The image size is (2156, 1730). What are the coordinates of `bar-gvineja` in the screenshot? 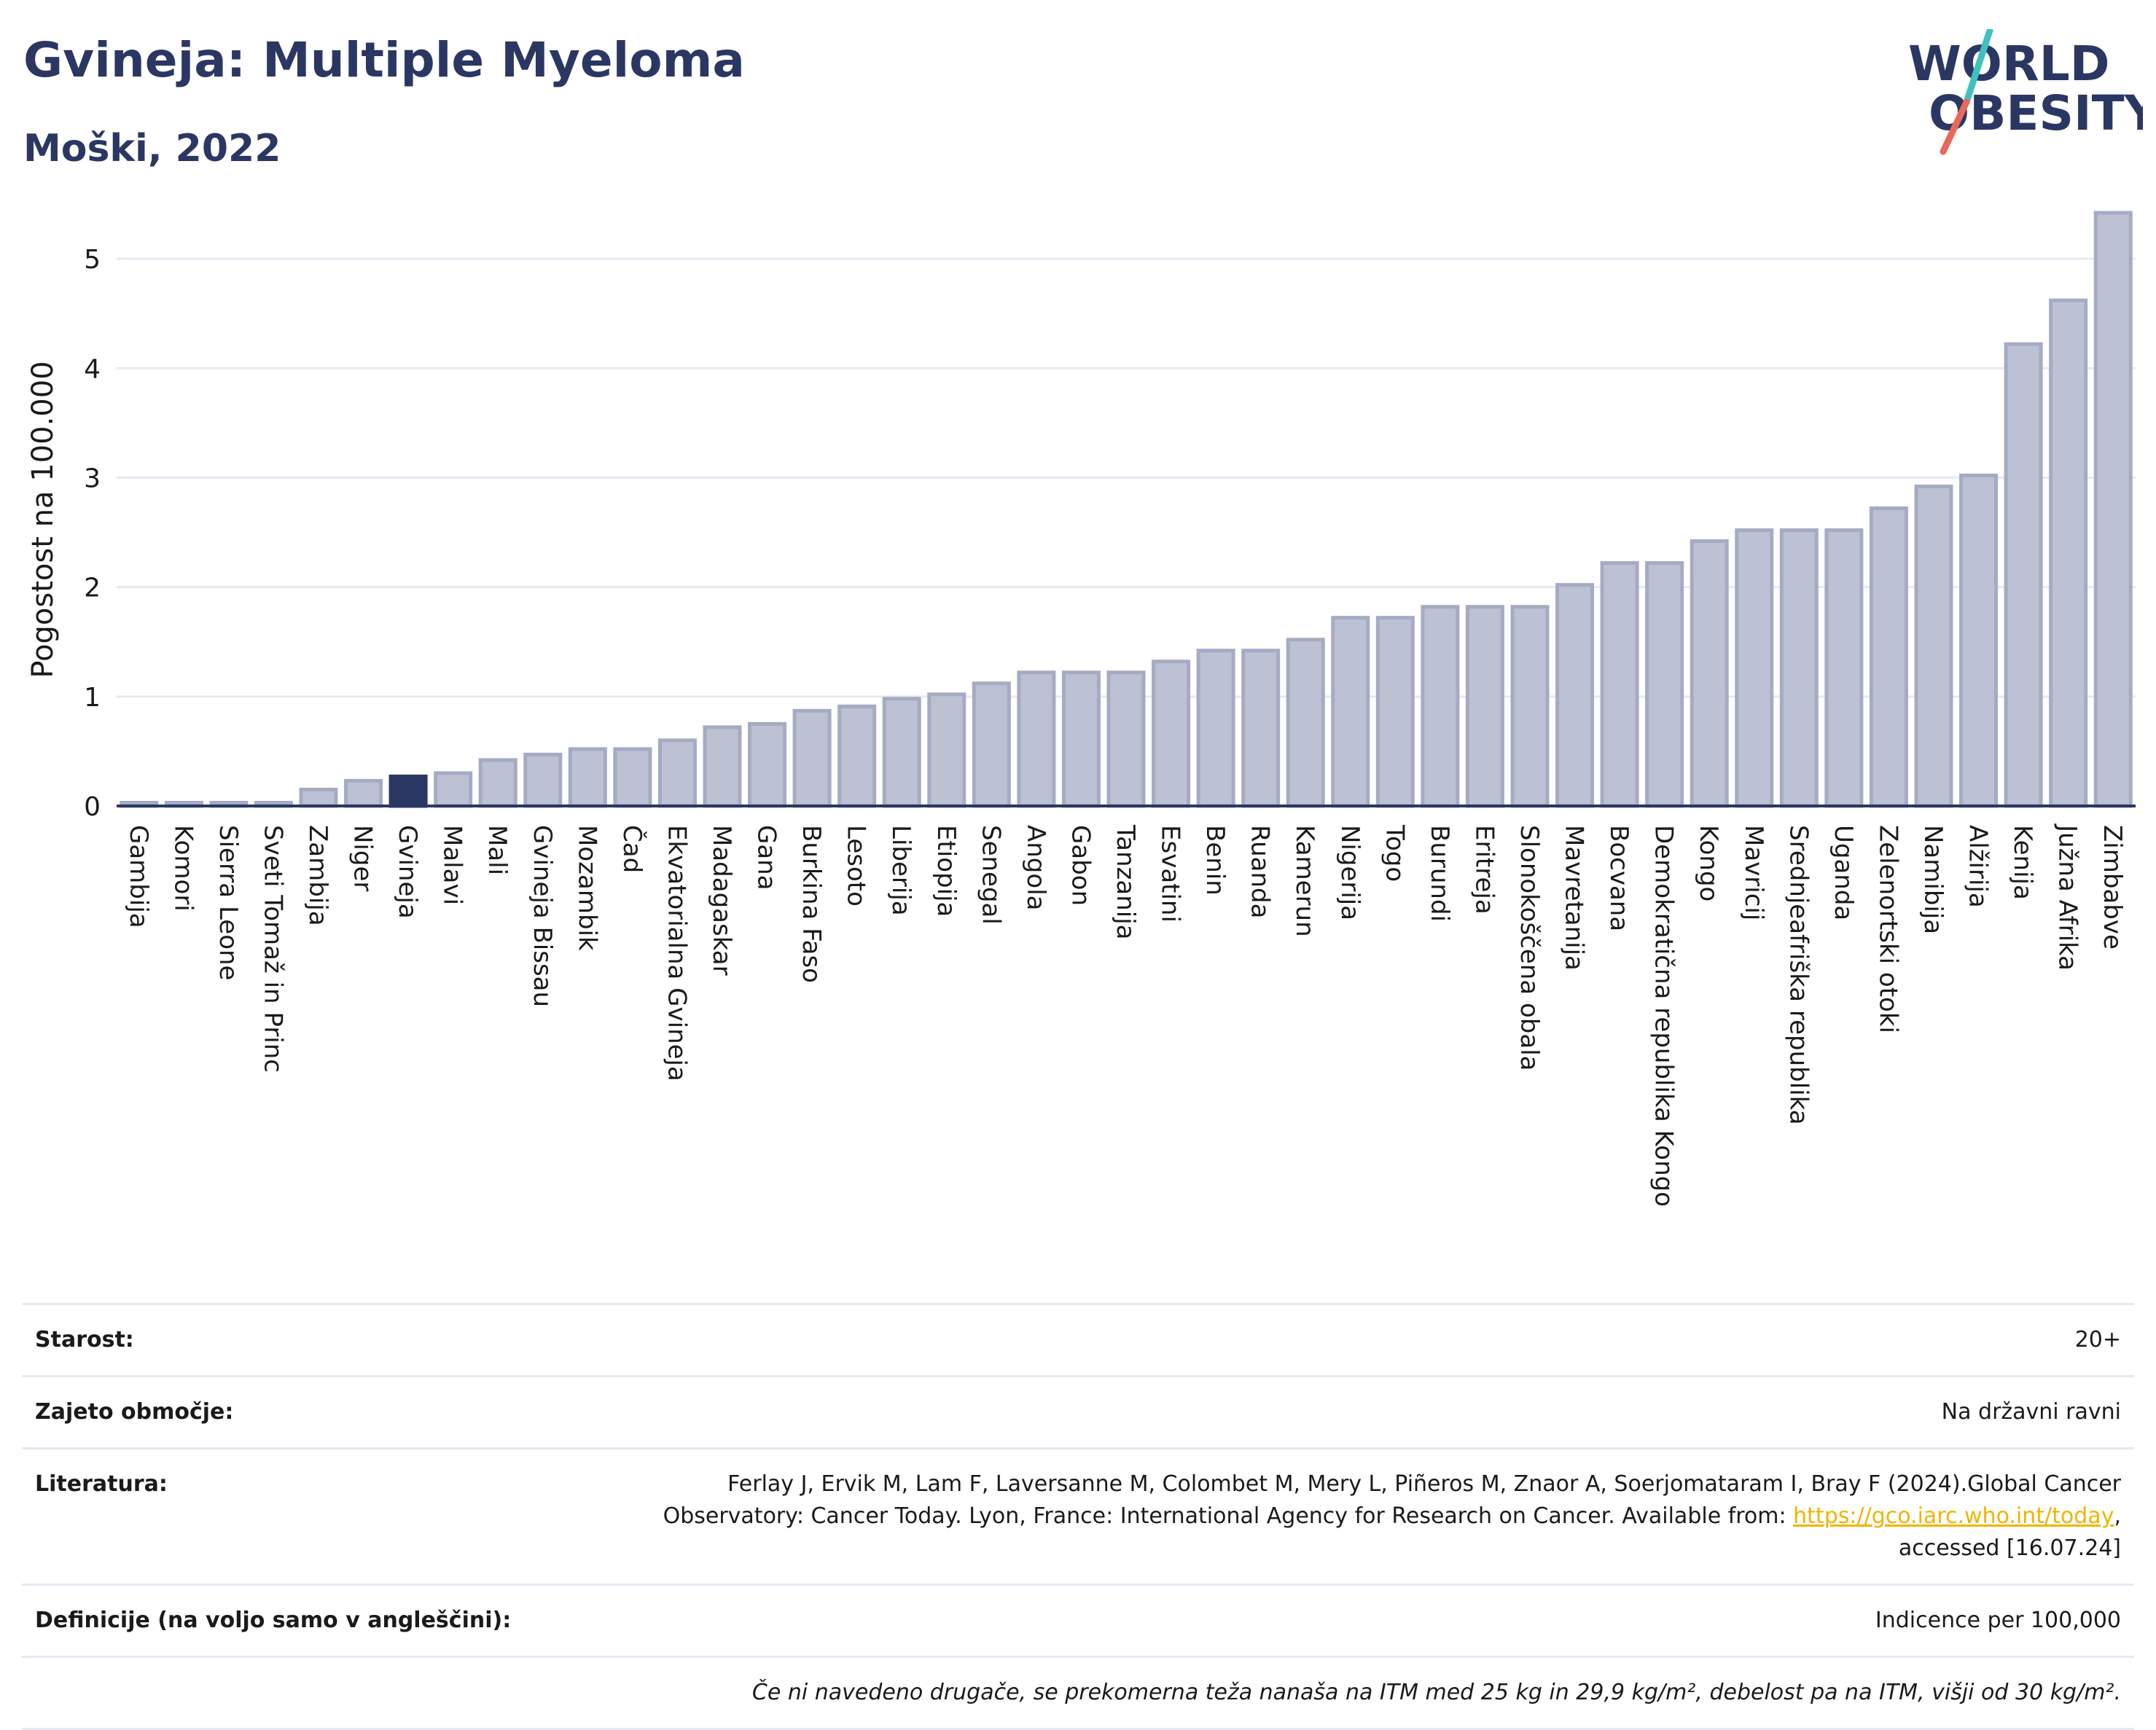 It's located at (408, 791).